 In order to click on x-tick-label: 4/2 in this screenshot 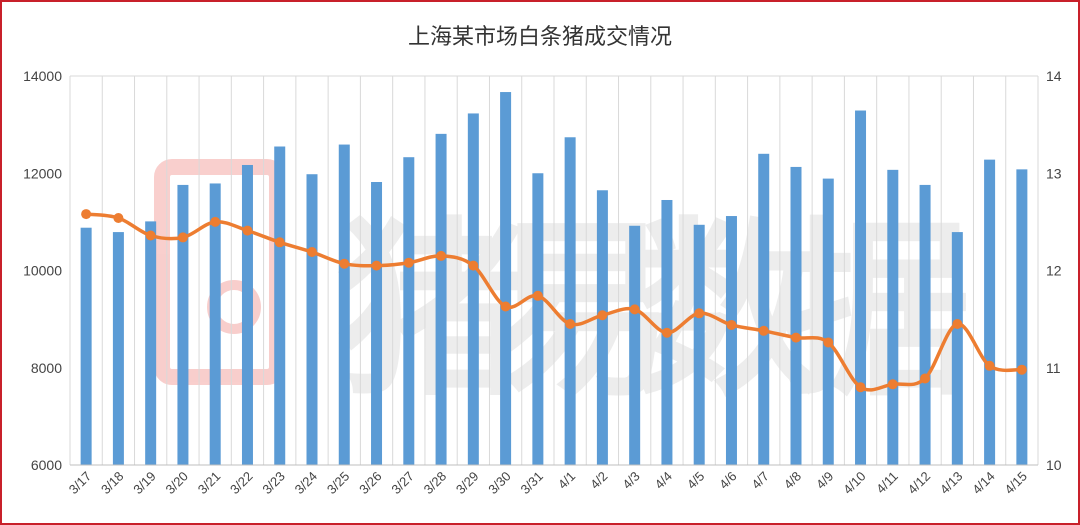, I will do `click(598, 480)`.